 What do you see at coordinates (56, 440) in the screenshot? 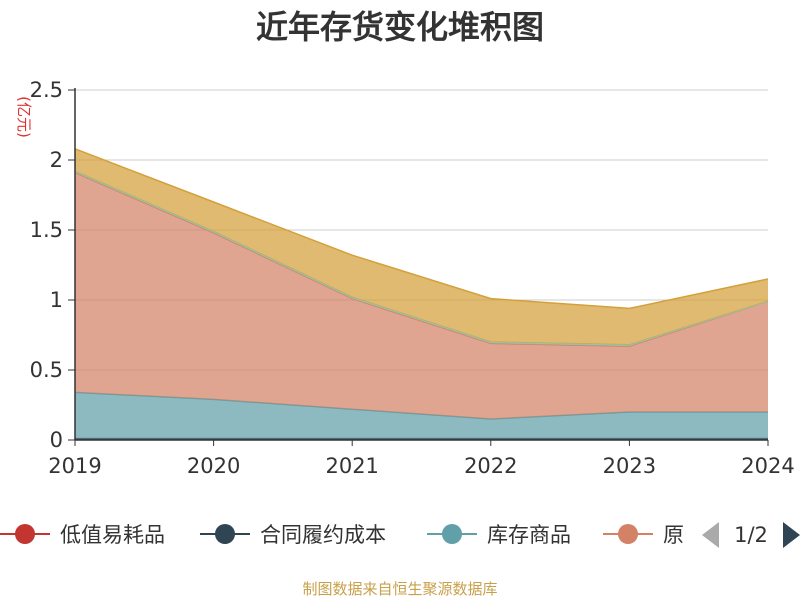
I see `y-tick-label: 0` at bounding box center [56, 440].